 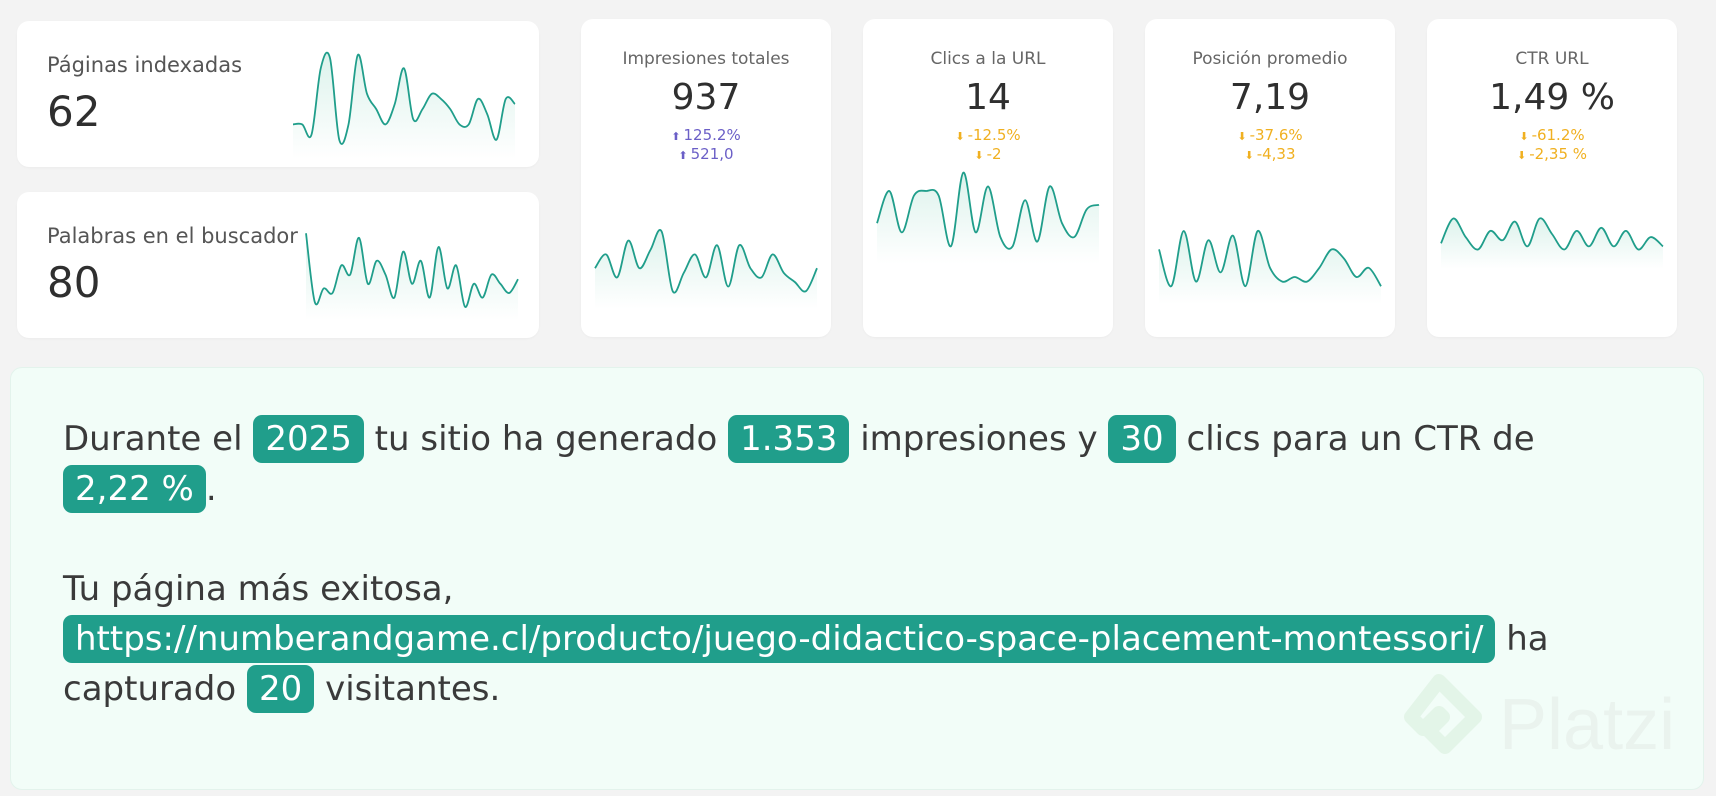 I want to click on platzi-logo-watermark: Platzi, so click(x=1539, y=719).